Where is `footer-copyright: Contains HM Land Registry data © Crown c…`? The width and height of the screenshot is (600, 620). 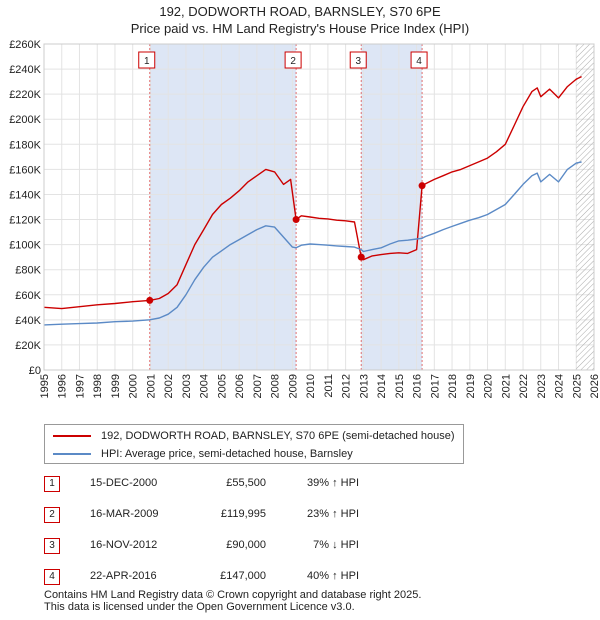 footer-copyright: Contains HM Land Registry data © Crown c… is located at coordinates (233, 595).